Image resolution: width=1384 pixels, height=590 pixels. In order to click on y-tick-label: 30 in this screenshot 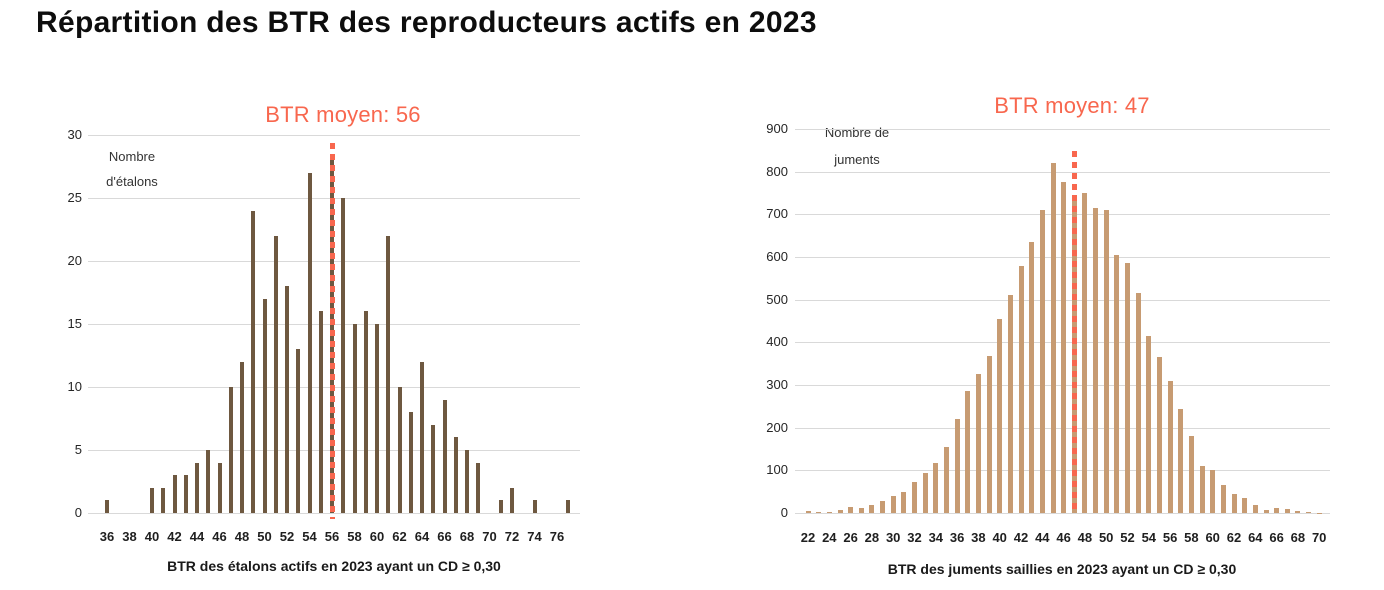, I will do `click(74, 134)`.